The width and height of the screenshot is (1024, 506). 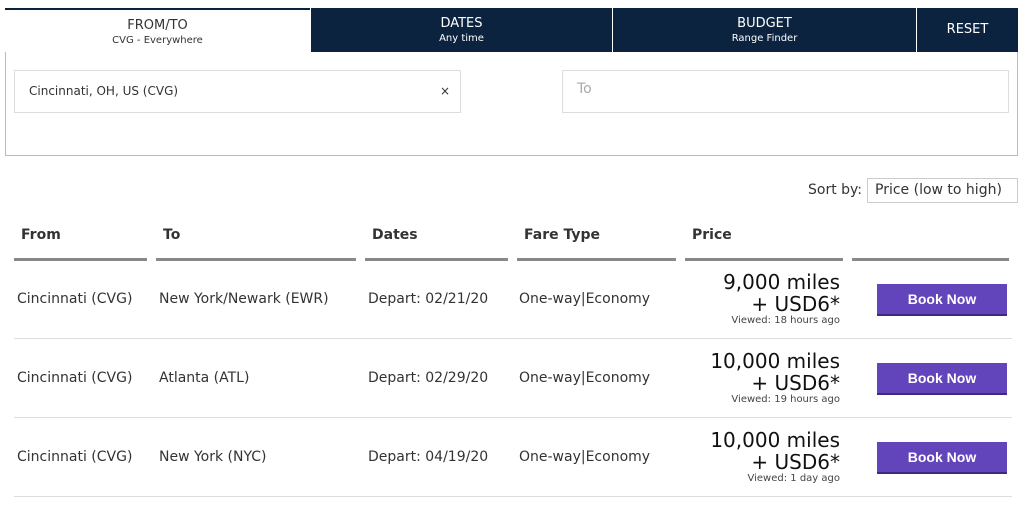 I want to click on price-miles: 9,000 miles, so click(x=781, y=282).